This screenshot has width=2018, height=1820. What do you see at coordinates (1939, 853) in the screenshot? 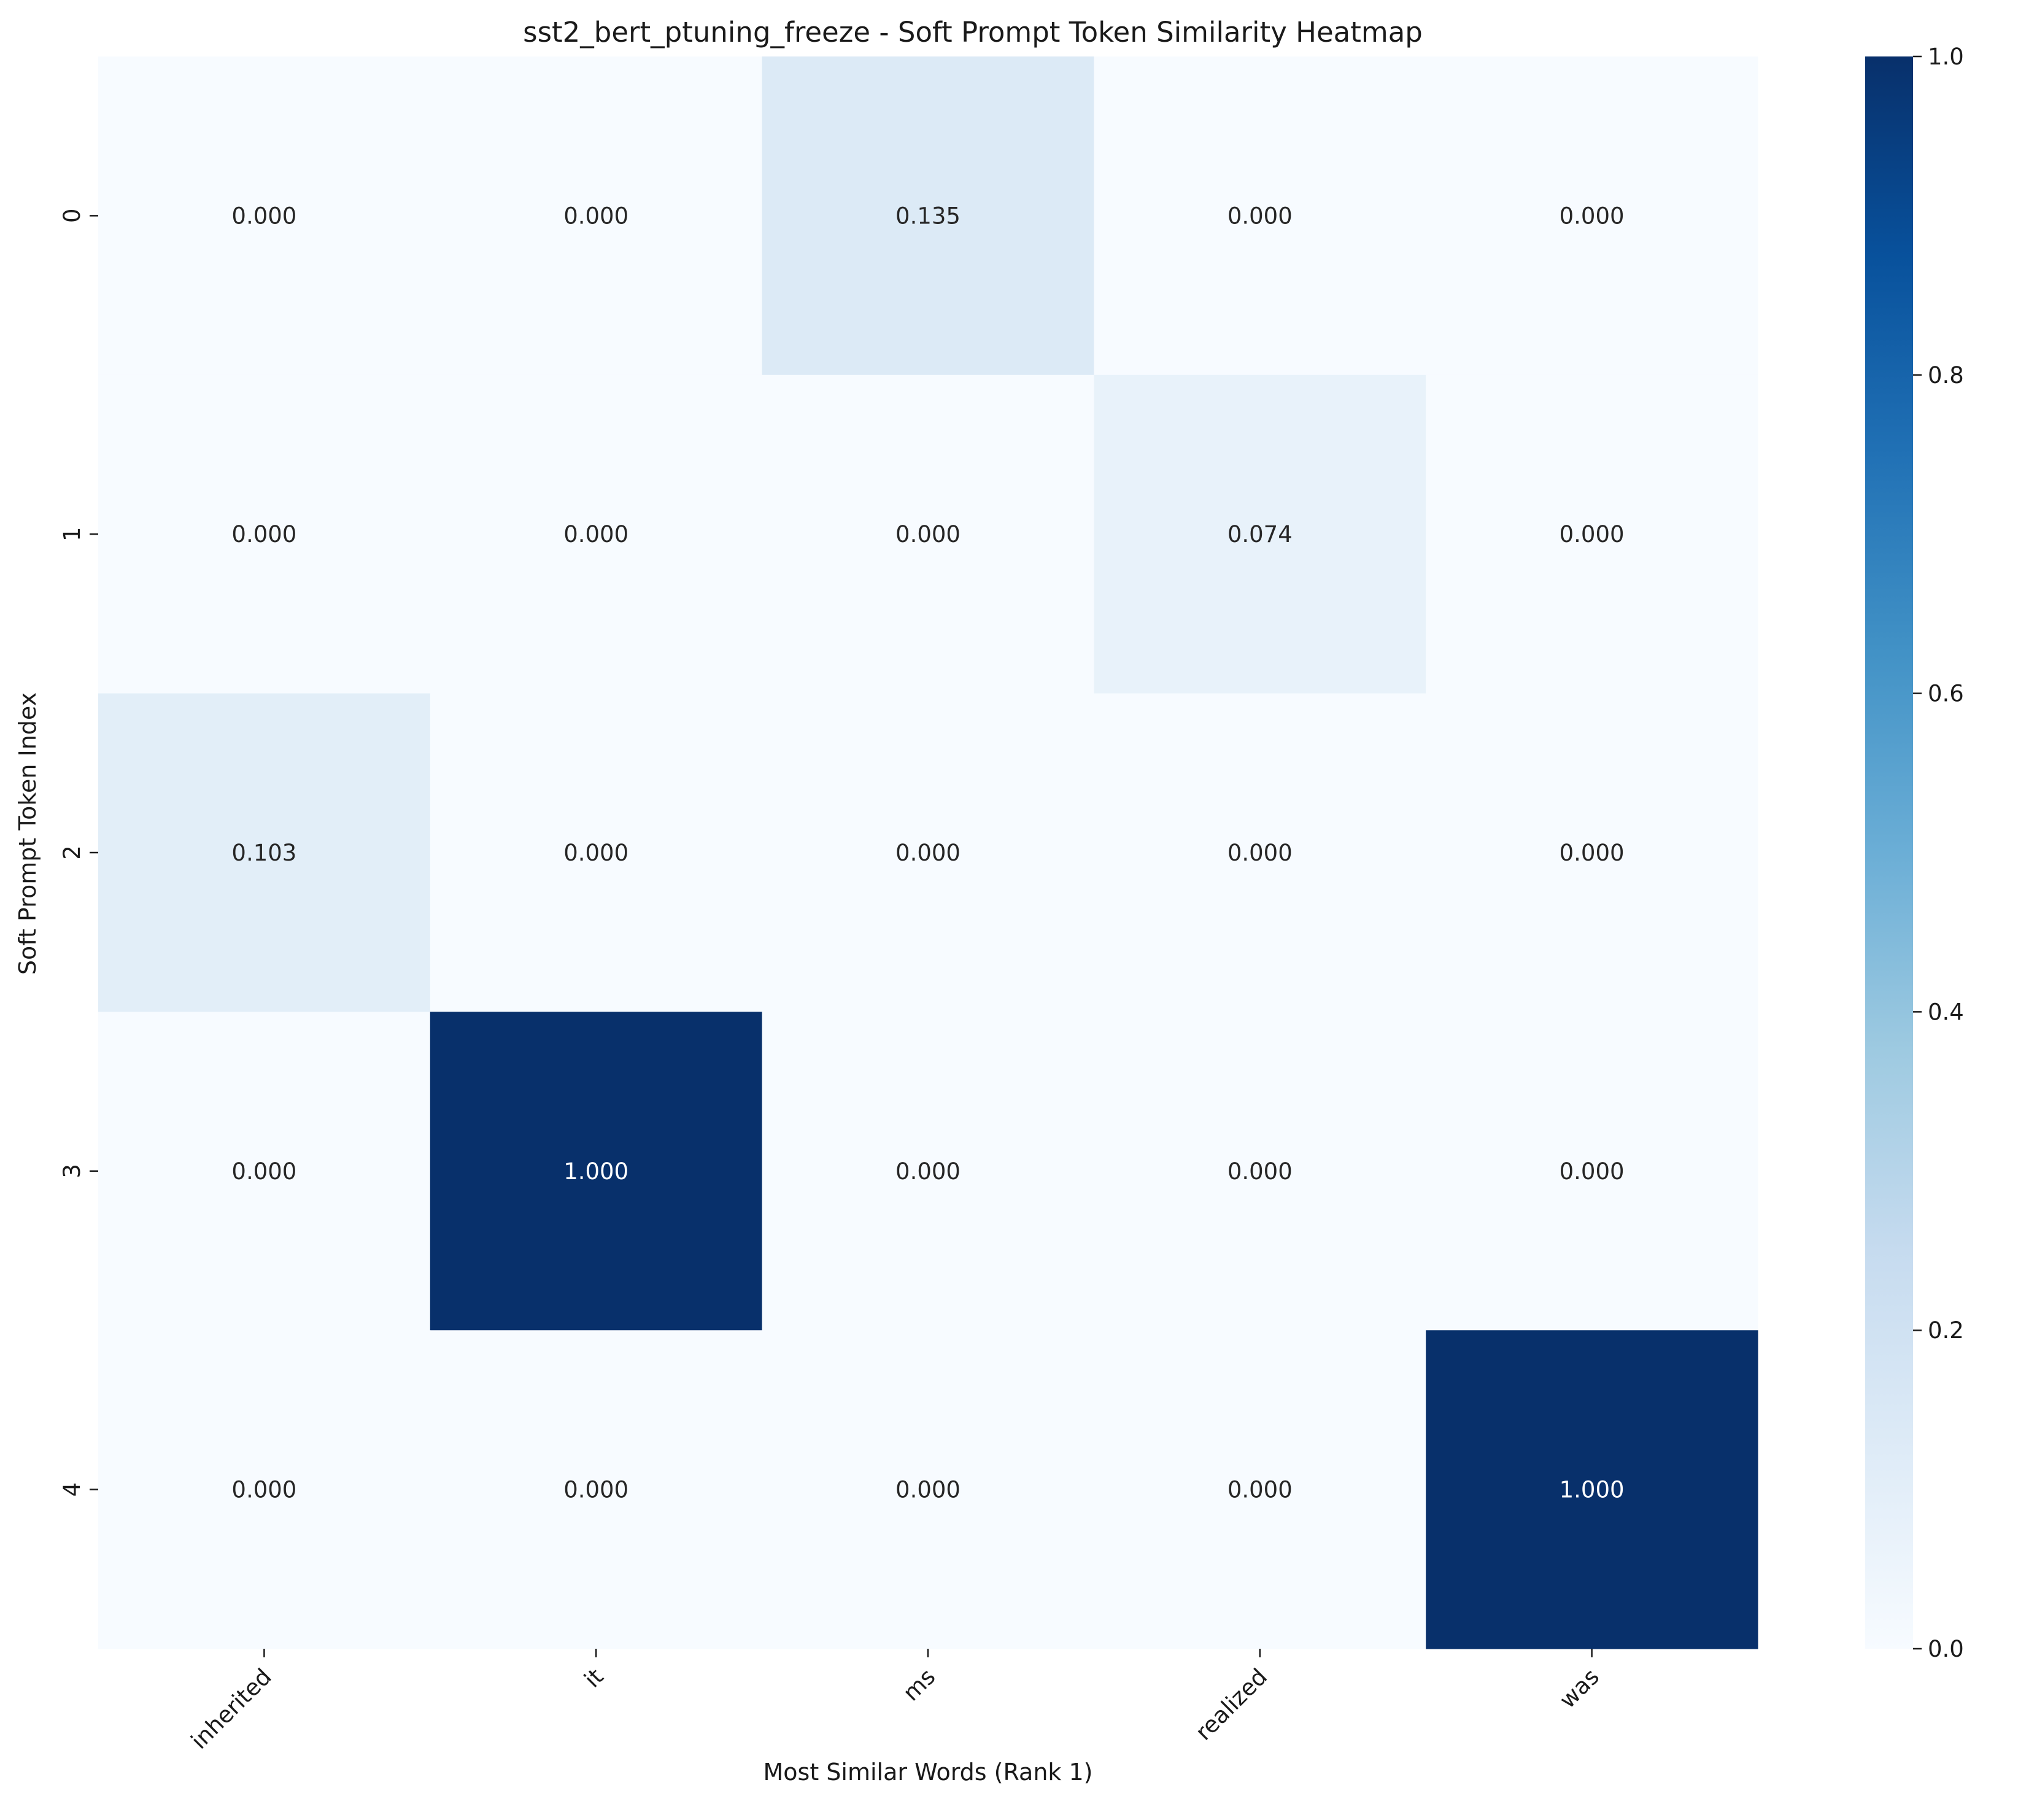
I see `colorbar-axis: 0.0 0.2 0.4 0.6 0.8 1.0` at bounding box center [1939, 853].